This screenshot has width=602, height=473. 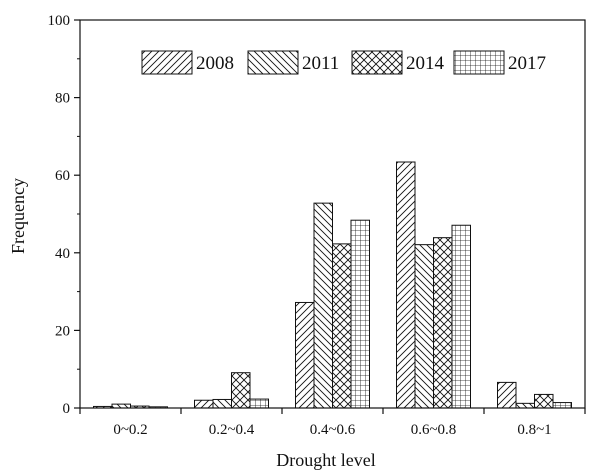 What do you see at coordinates (325, 460) in the screenshot?
I see `x-axis-title: Drought level` at bounding box center [325, 460].